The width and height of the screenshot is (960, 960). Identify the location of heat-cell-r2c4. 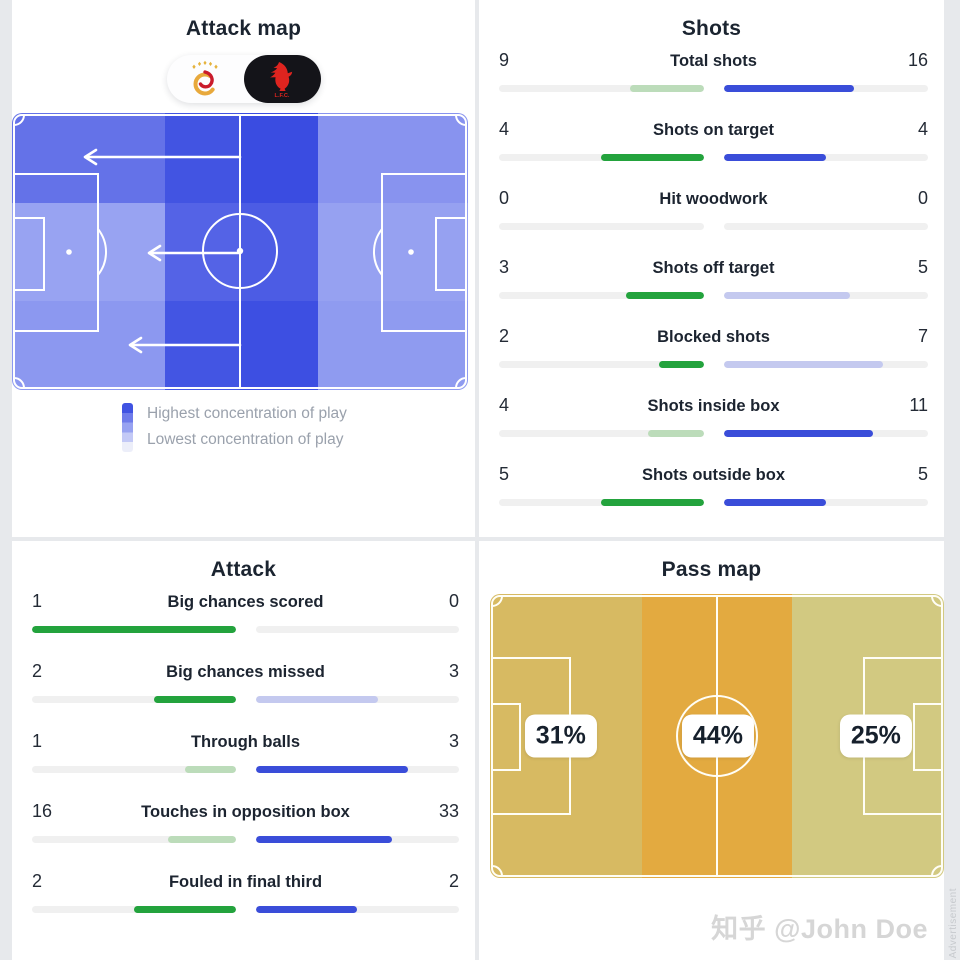
(392, 252).